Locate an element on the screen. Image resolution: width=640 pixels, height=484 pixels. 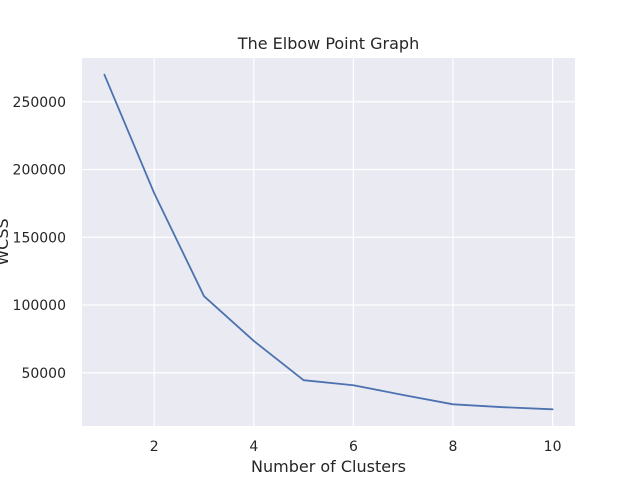
y-tick-label: 200000 is located at coordinates (39, 171).